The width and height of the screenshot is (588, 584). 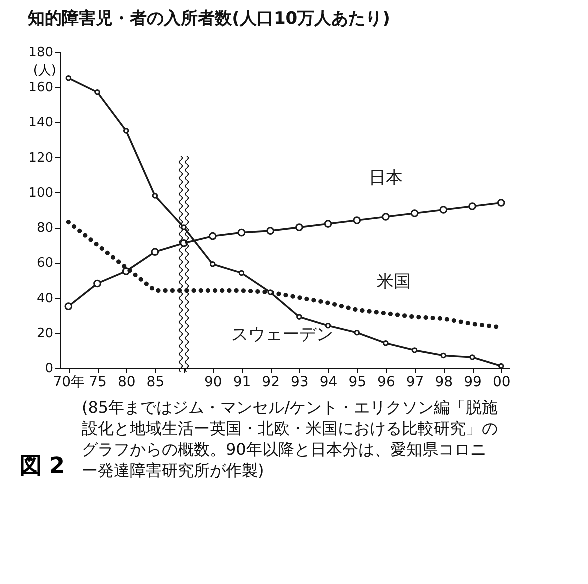 What do you see at coordinates (41, 88) in the screenshot?
I see `y-tick-label: 160` at bounding box center [41, 88].